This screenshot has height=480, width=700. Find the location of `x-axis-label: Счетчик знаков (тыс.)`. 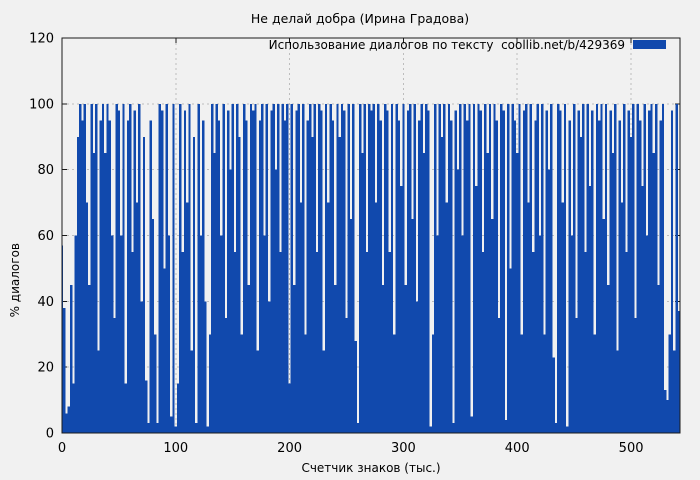

x-axis-label: Счетчик знаков (тыс.) is located at coordinates (371, 468).